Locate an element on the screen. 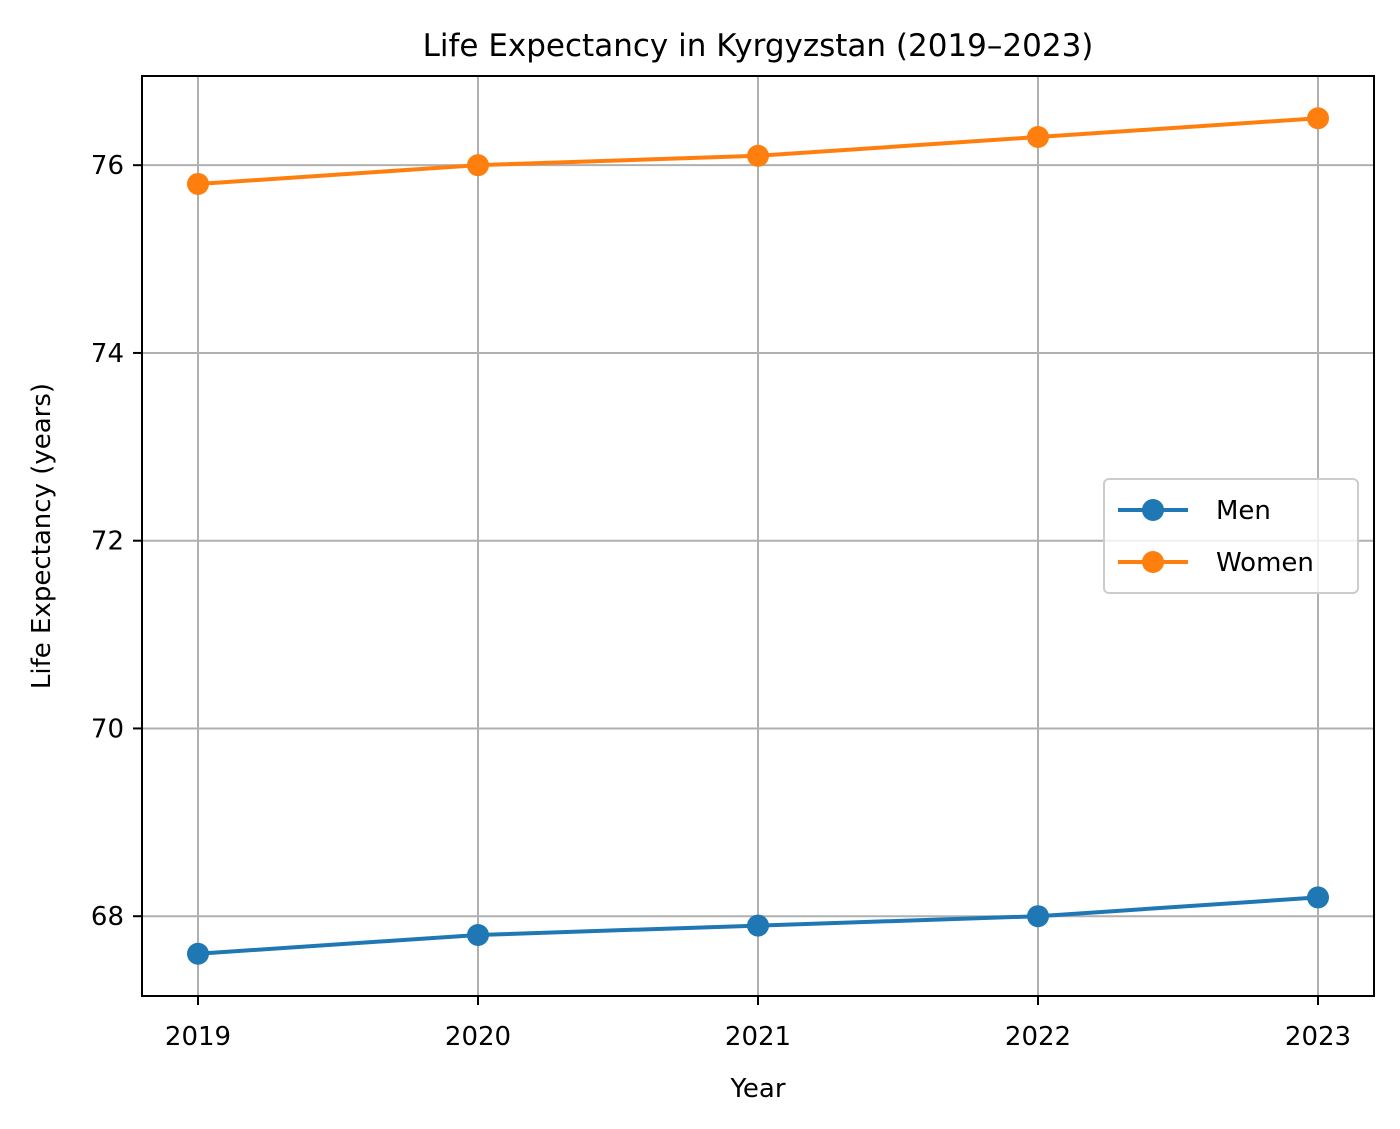 The width and height of the screenshot is (1400, 1129). series-women is located at coordinates (758, 151).